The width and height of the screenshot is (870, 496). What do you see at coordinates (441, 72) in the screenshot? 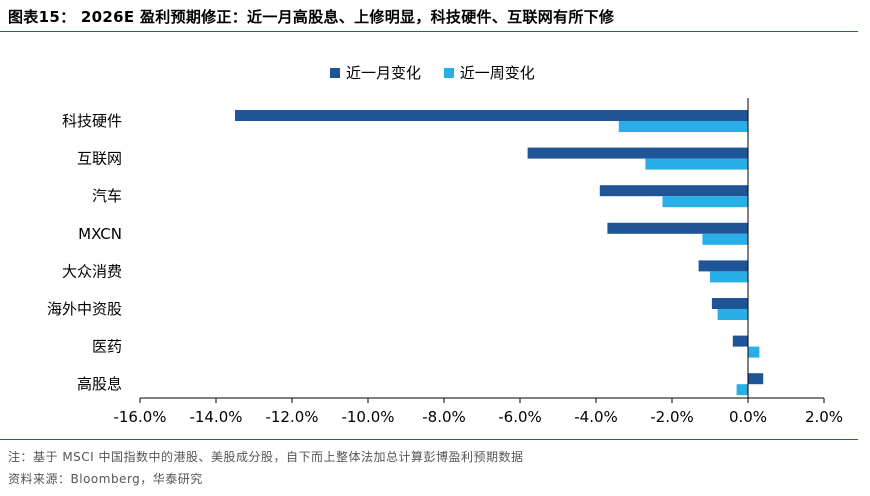
I see `legend: 近一月变化 近一周变化` at bounding box center [441, 72].